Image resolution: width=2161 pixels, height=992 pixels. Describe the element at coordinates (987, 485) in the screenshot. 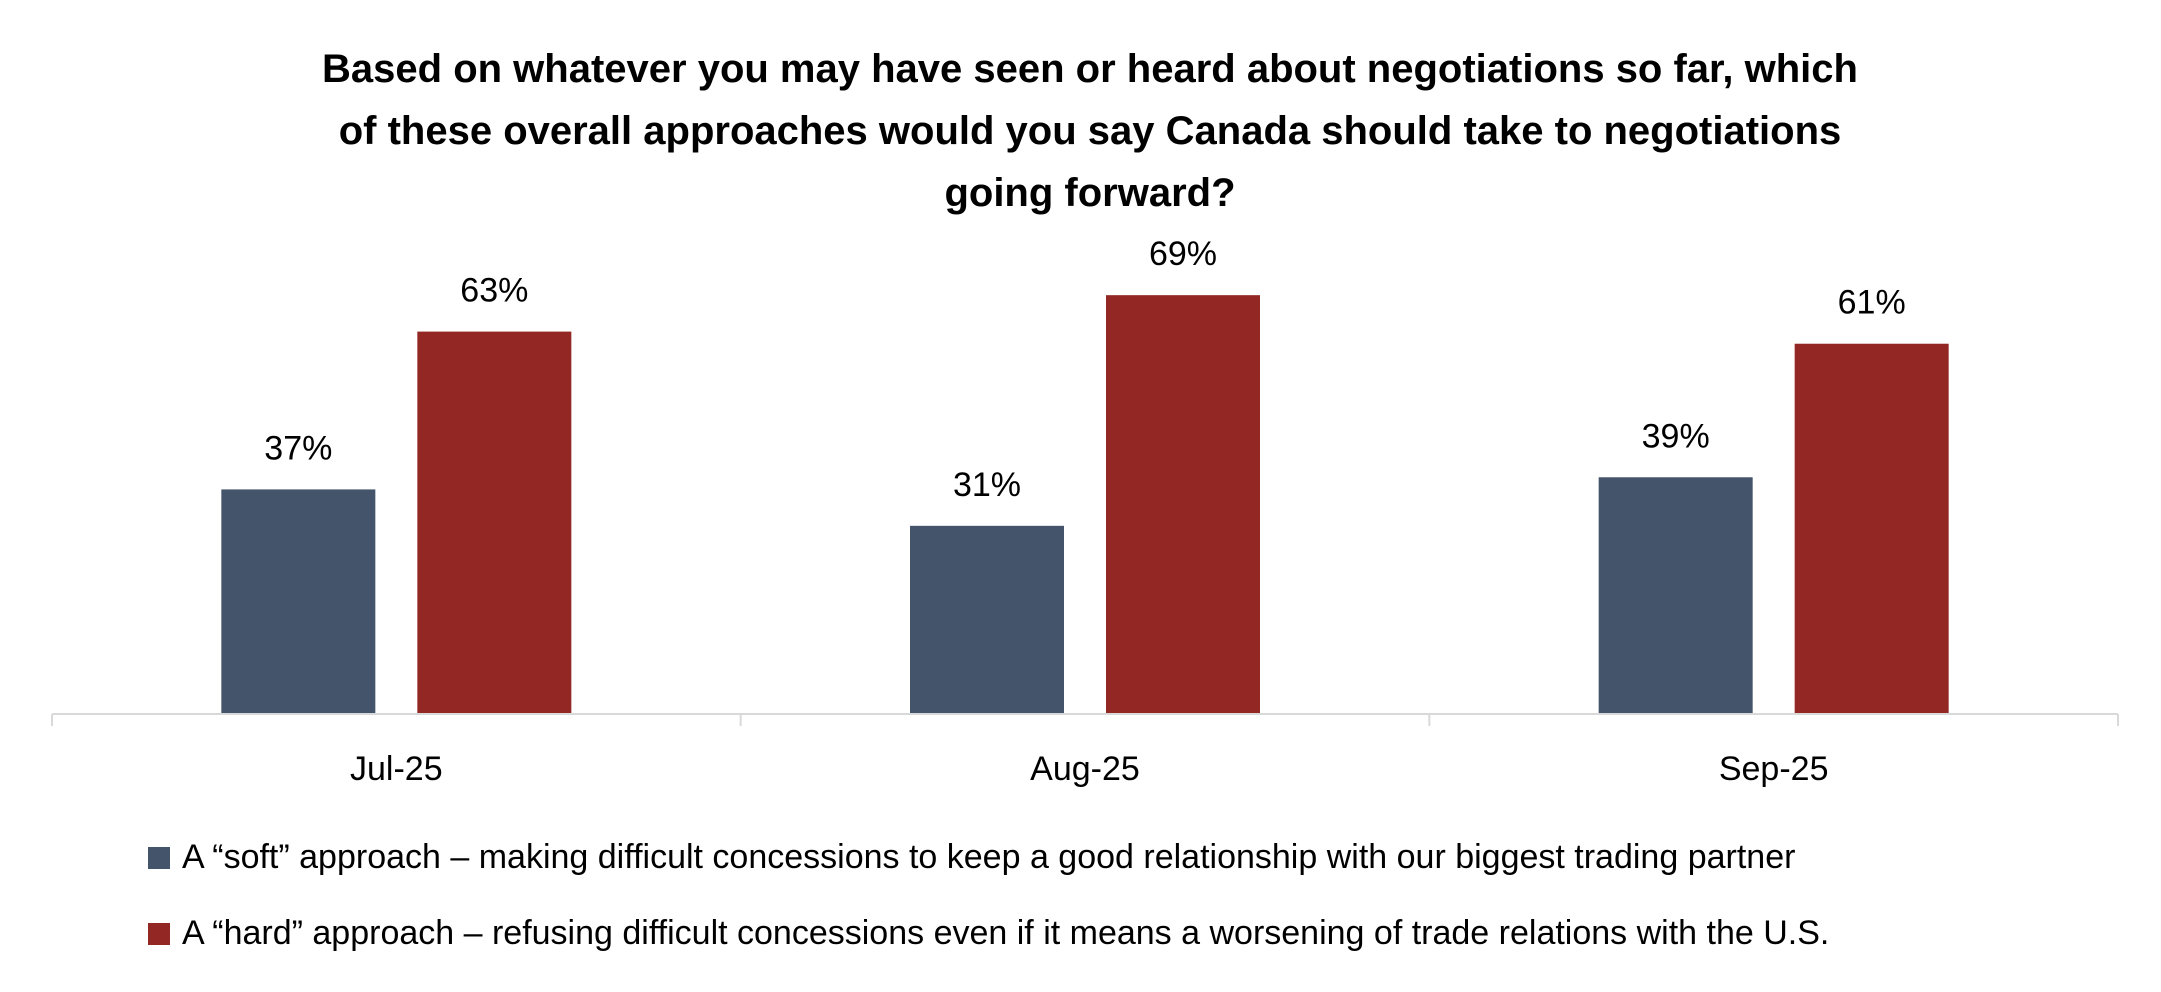

I see `data-label-soft-aug-25: 31%` at that location.